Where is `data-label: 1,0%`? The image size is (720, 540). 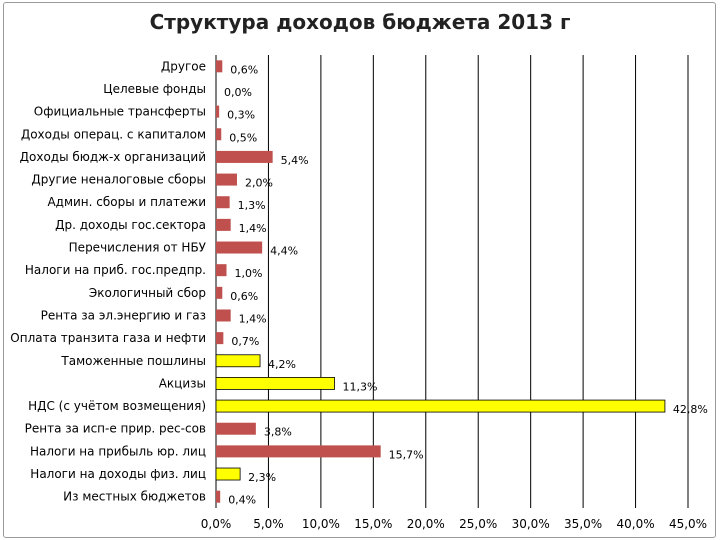 data-label: 1,0% is located at coordinates (248, 273).